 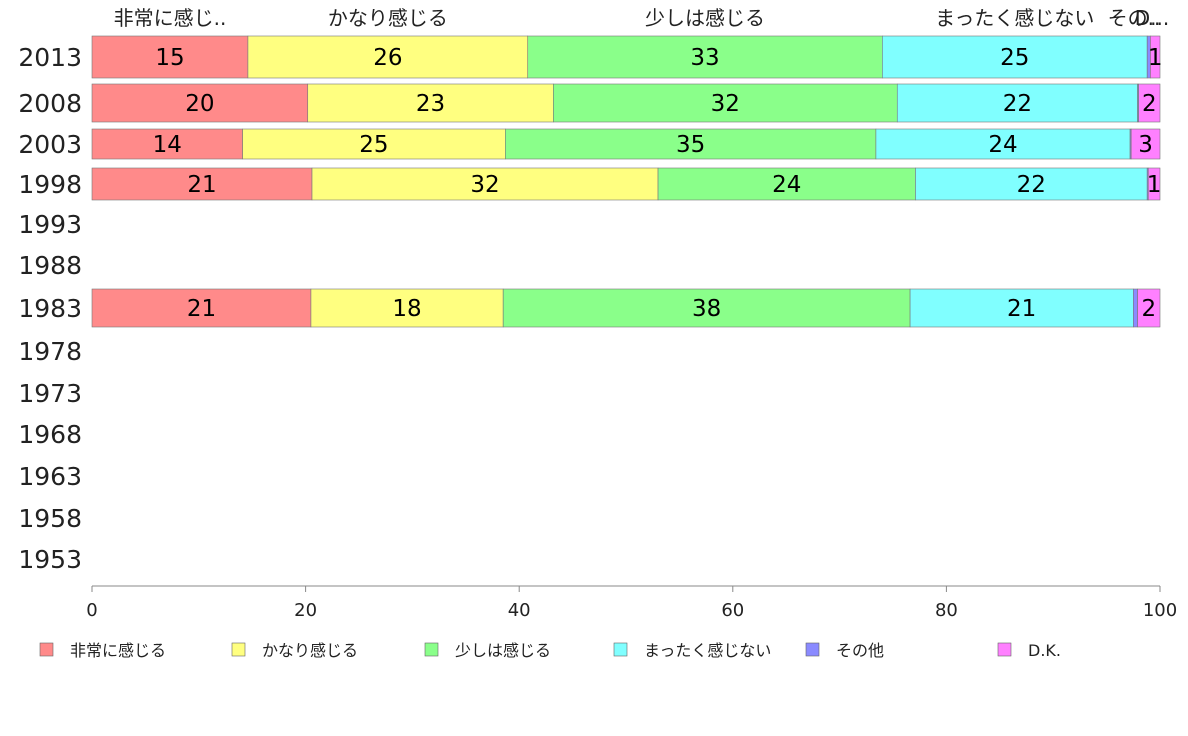 What do you see at coordinates (1160, 610) in the screenshot?
I see `x-tick-label-100: 100` at bounding box center [1160, 610].